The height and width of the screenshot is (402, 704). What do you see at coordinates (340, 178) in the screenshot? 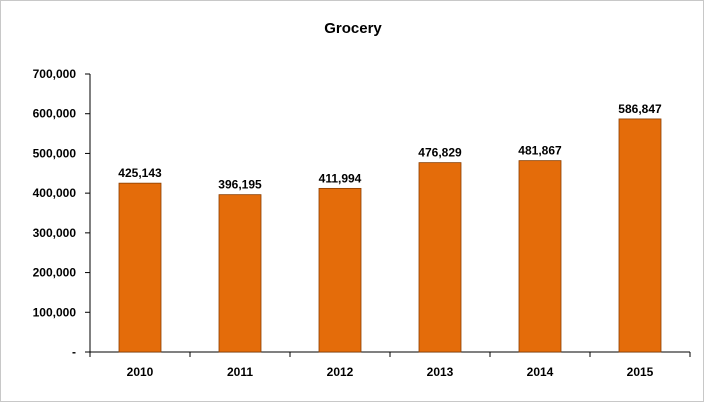
I see `data-label: 411,994` at bounding box center [340, 178].